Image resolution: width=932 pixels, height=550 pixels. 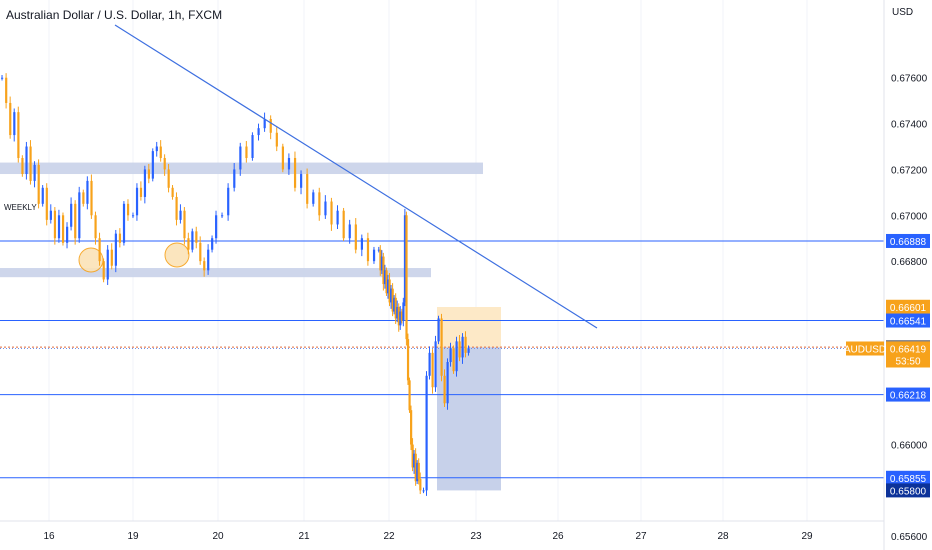 What do you see at coordinates (304, 536) in the screenshot?
I see `x-tick-label: 21` at bounding box center [304, 536].